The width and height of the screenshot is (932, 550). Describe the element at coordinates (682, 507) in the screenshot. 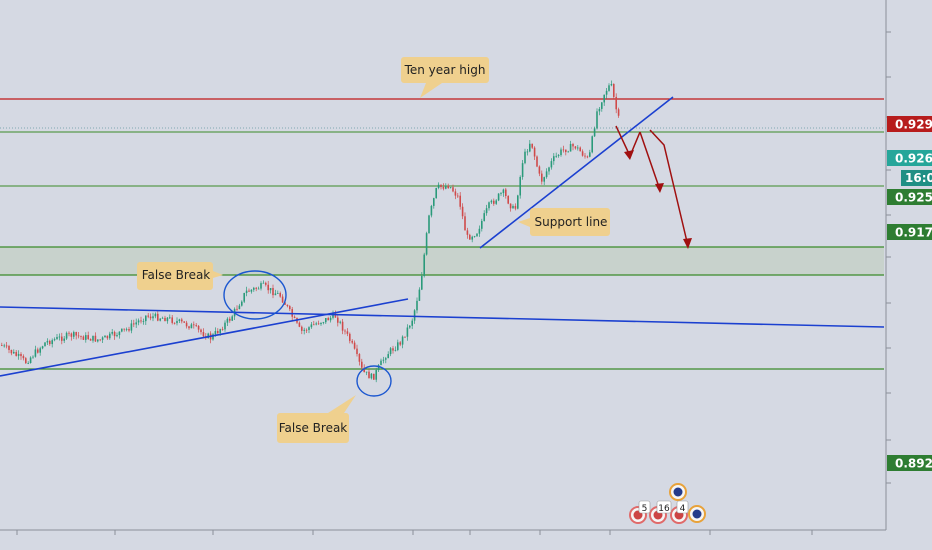

I see `badge-count` at that location.